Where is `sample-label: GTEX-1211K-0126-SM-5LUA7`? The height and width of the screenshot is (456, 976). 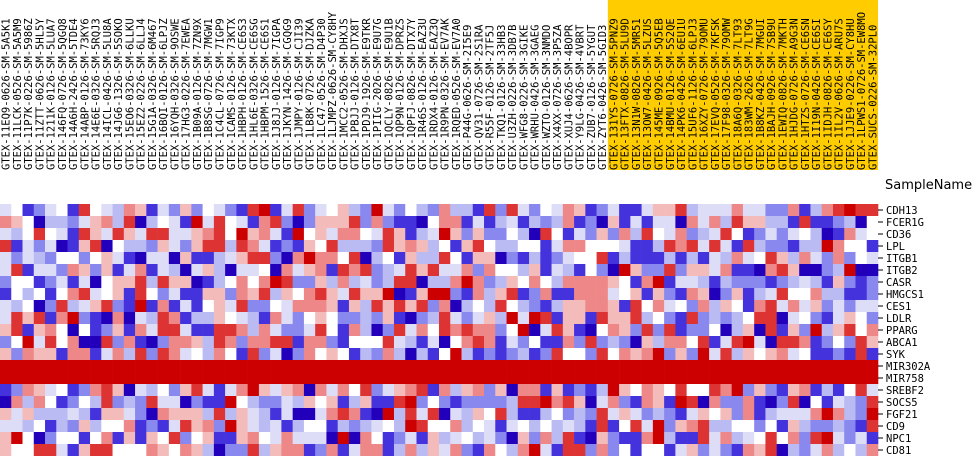
sample-label: GTEX-1211K-0126-SM-5LUA7 is located at coordinates (52, 94).